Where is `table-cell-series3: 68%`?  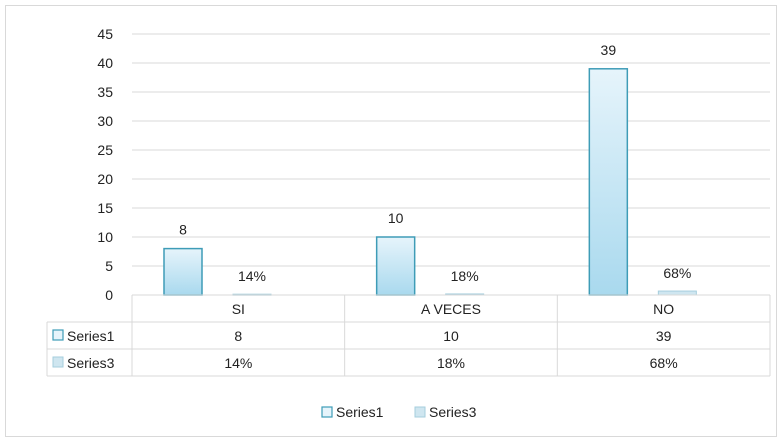 table-cell-series3: 68% is located at coordinates (664, 363).